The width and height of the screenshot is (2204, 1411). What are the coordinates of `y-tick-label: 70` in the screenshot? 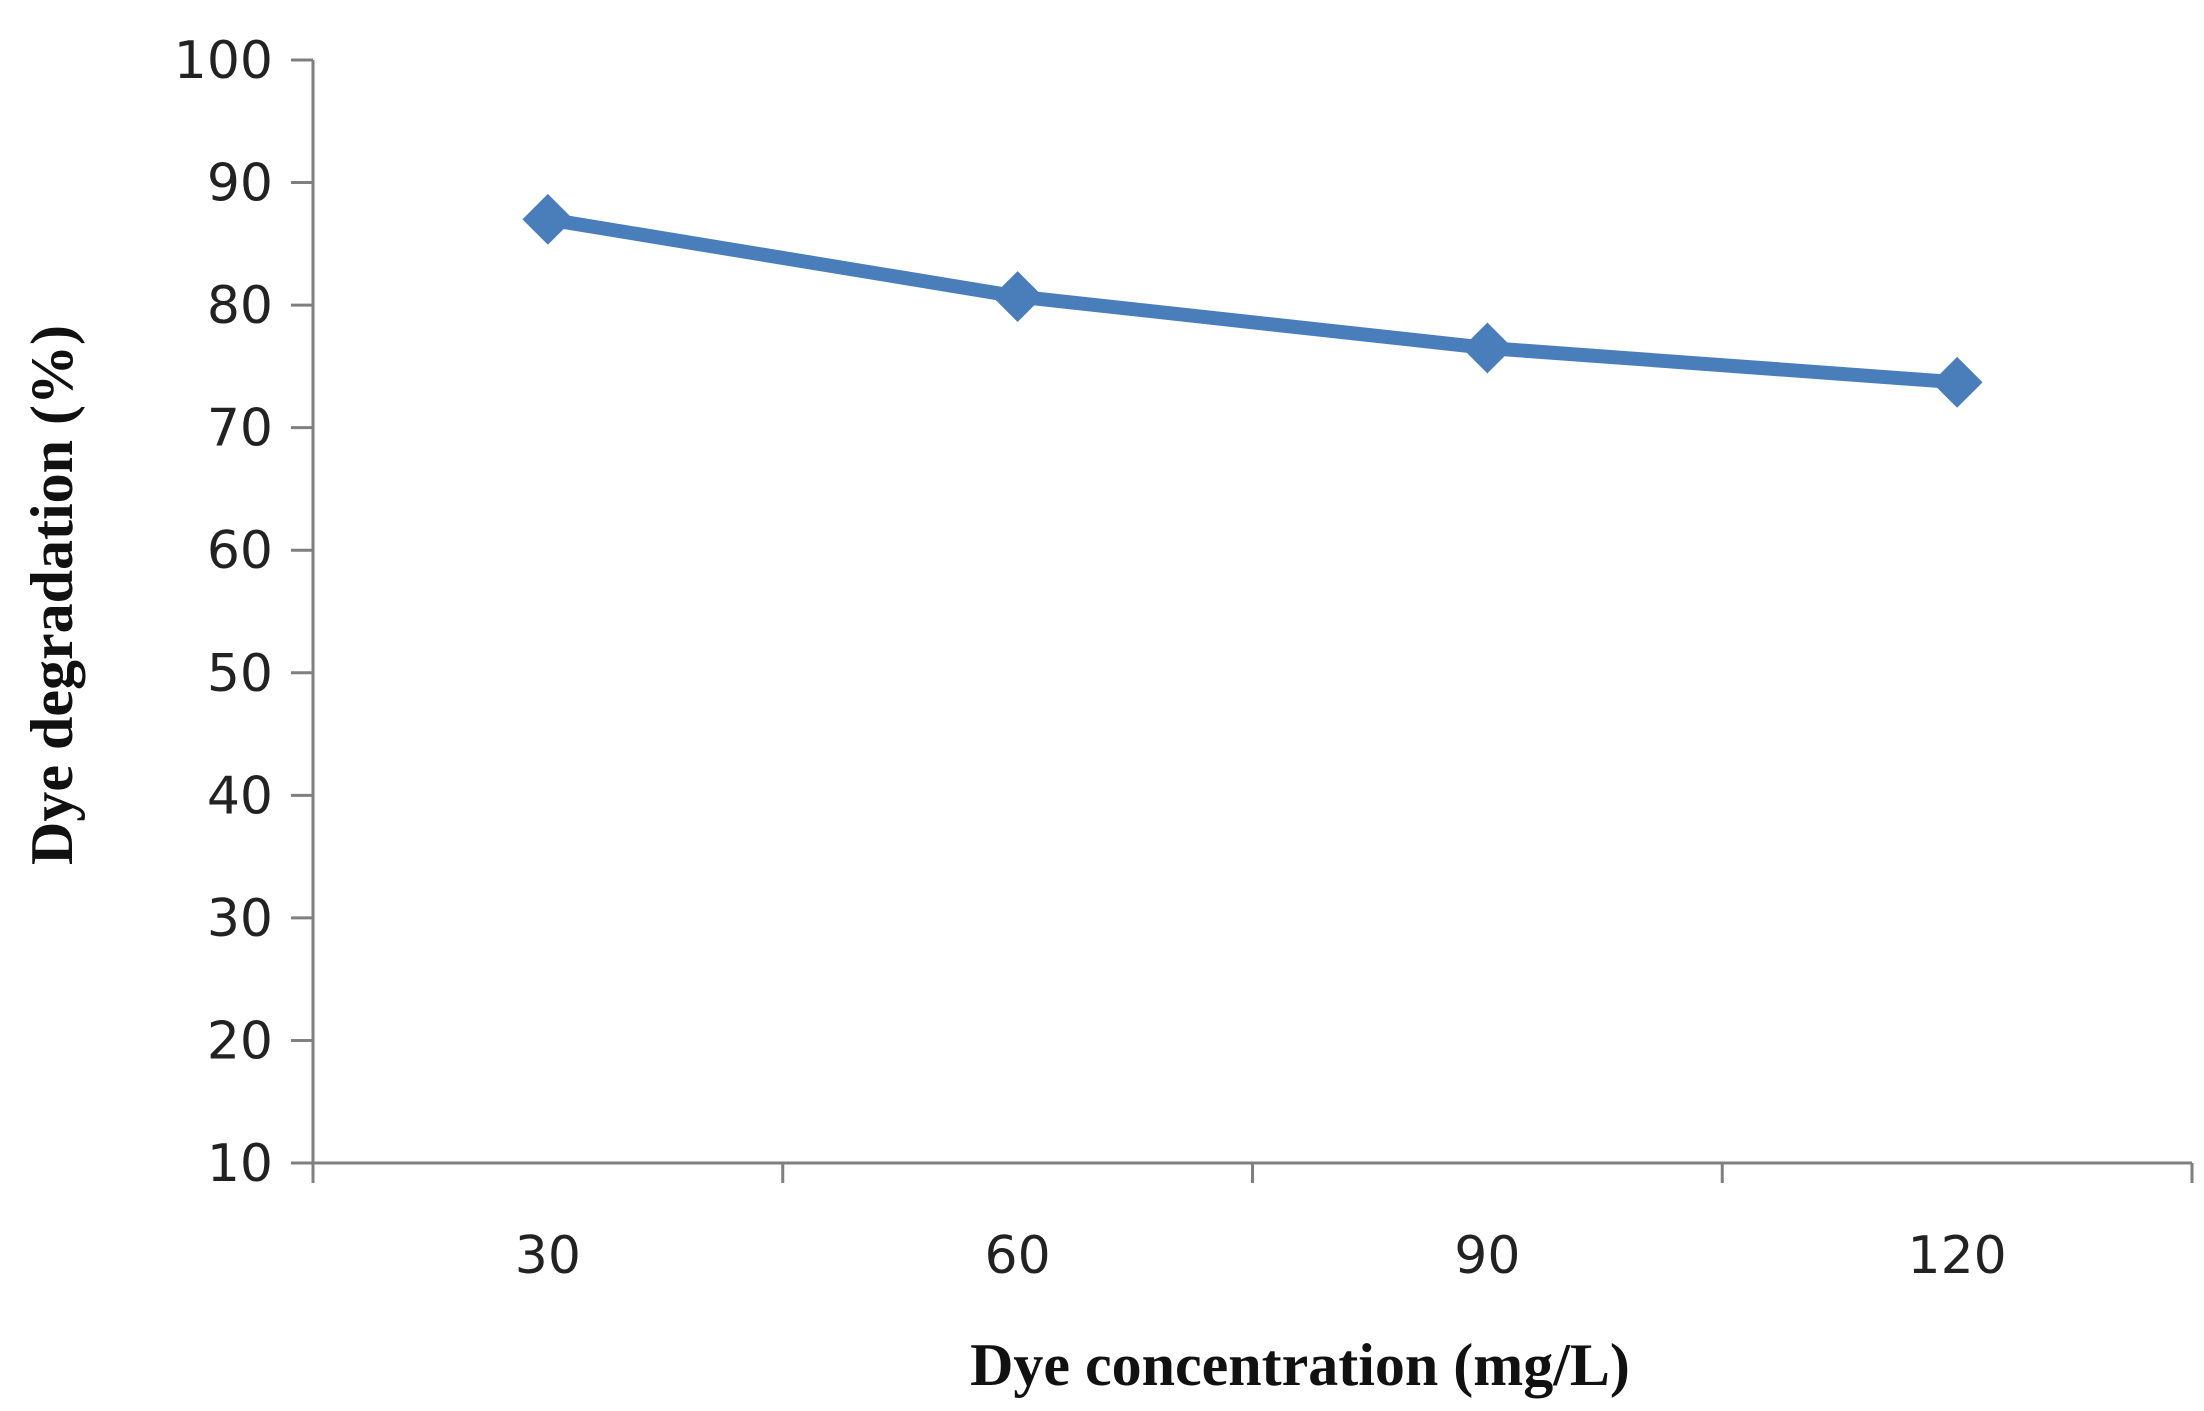 It's located at (240, 429).